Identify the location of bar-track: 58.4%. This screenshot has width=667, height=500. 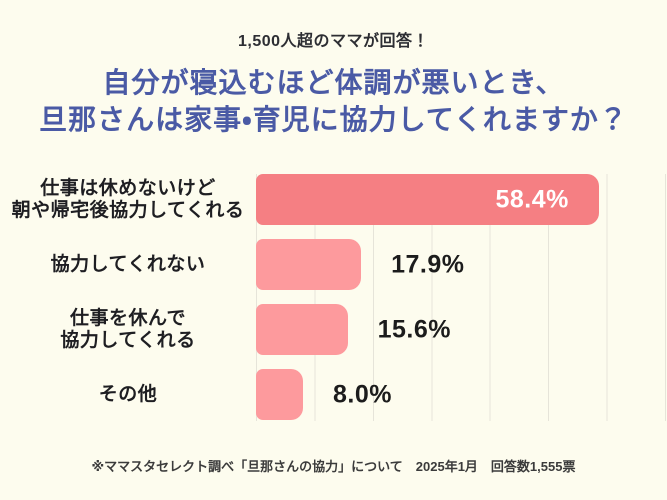
(461, 199).